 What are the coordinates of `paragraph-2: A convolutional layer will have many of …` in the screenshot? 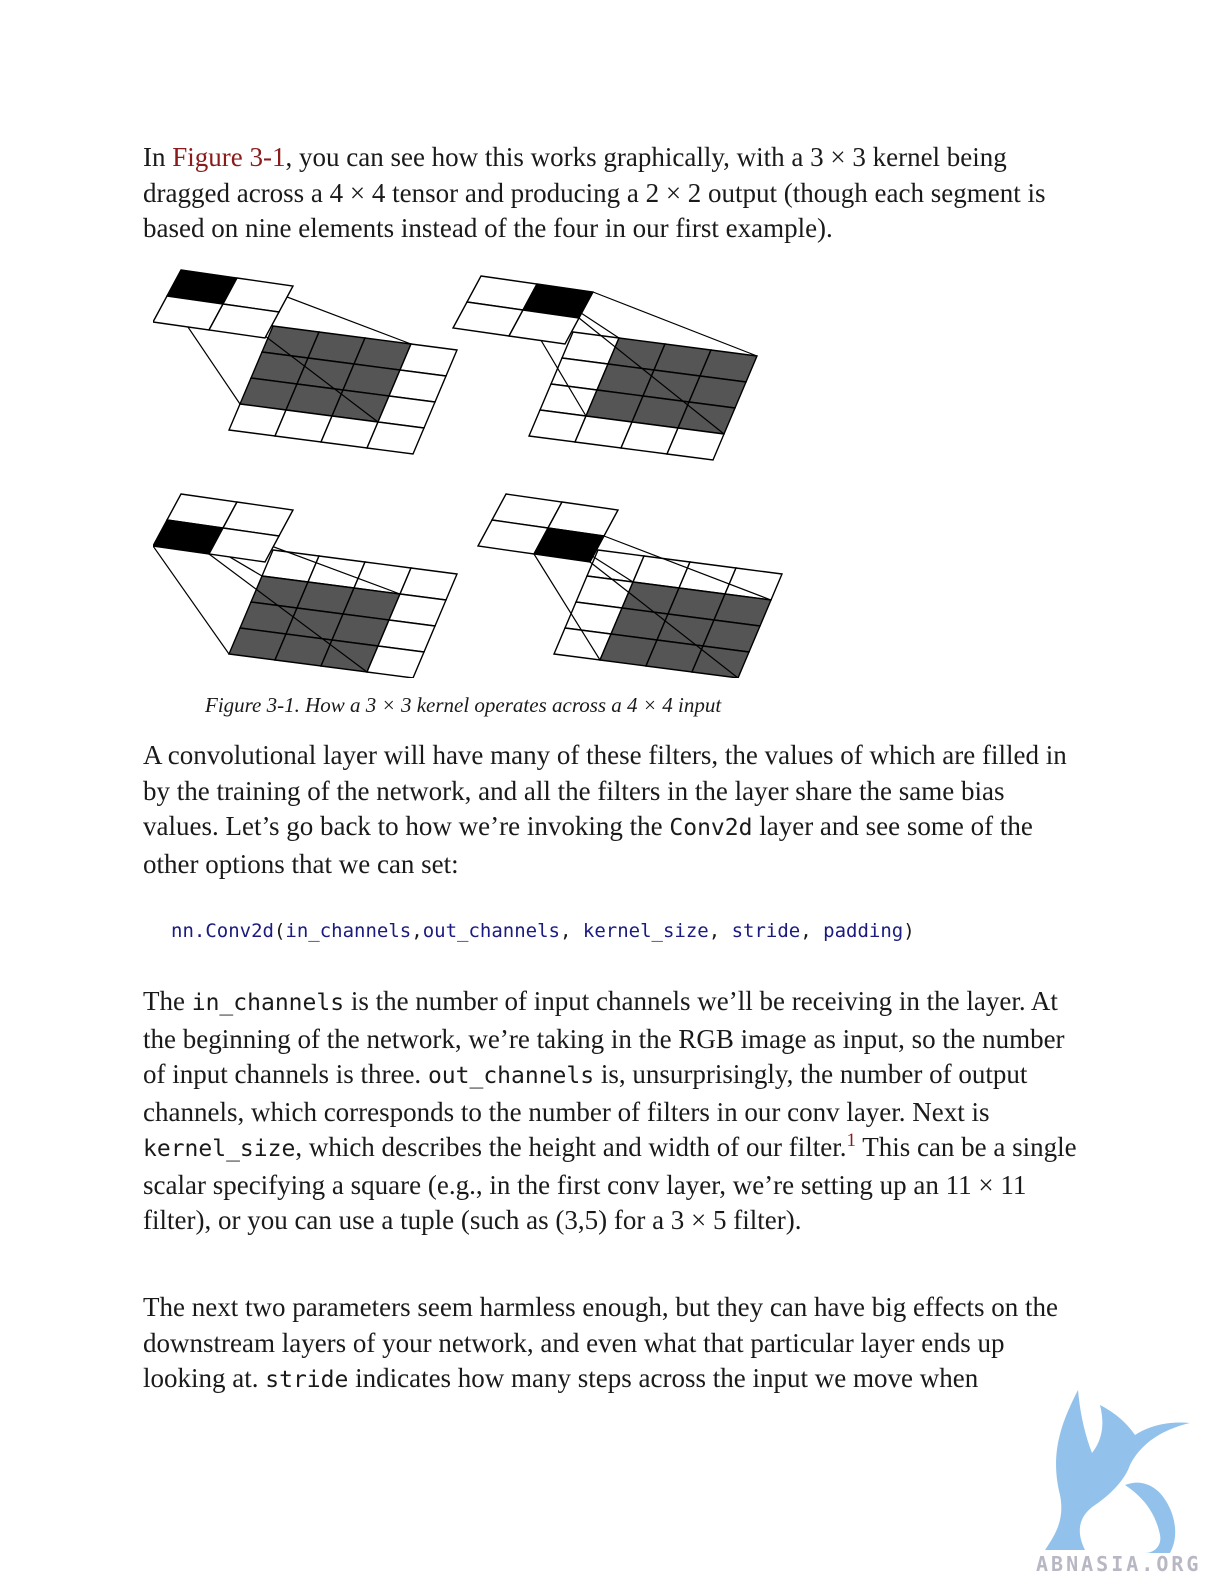 It's located at (605, 809).